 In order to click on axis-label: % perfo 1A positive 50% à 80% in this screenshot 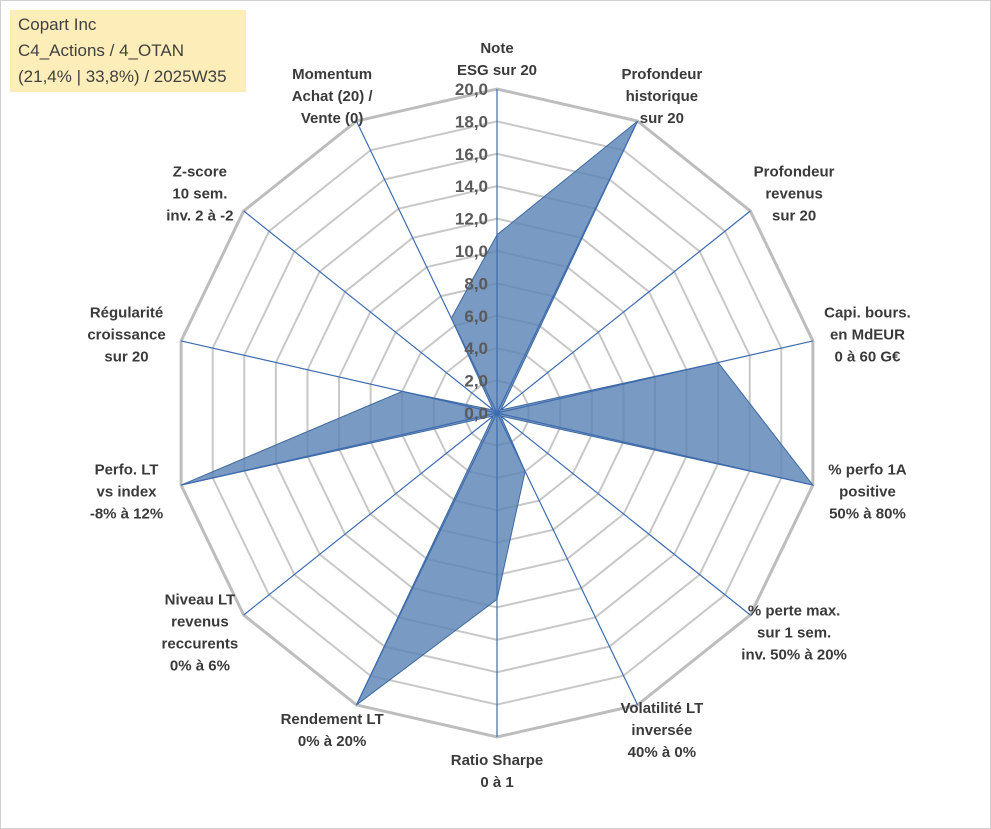, I will do `click(867, 491)`.